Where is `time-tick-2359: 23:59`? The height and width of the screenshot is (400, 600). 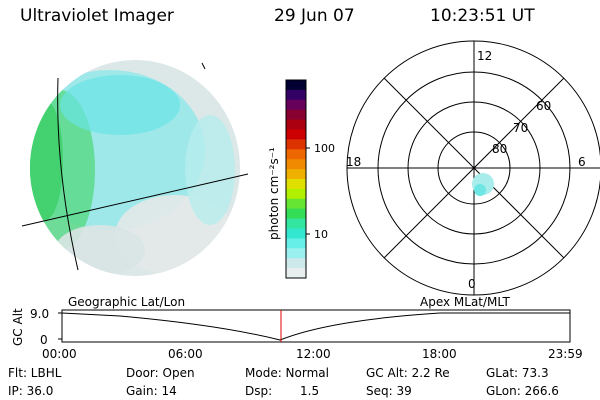
time-tick-2359: 23:59 is located at coordinates (565, 354).